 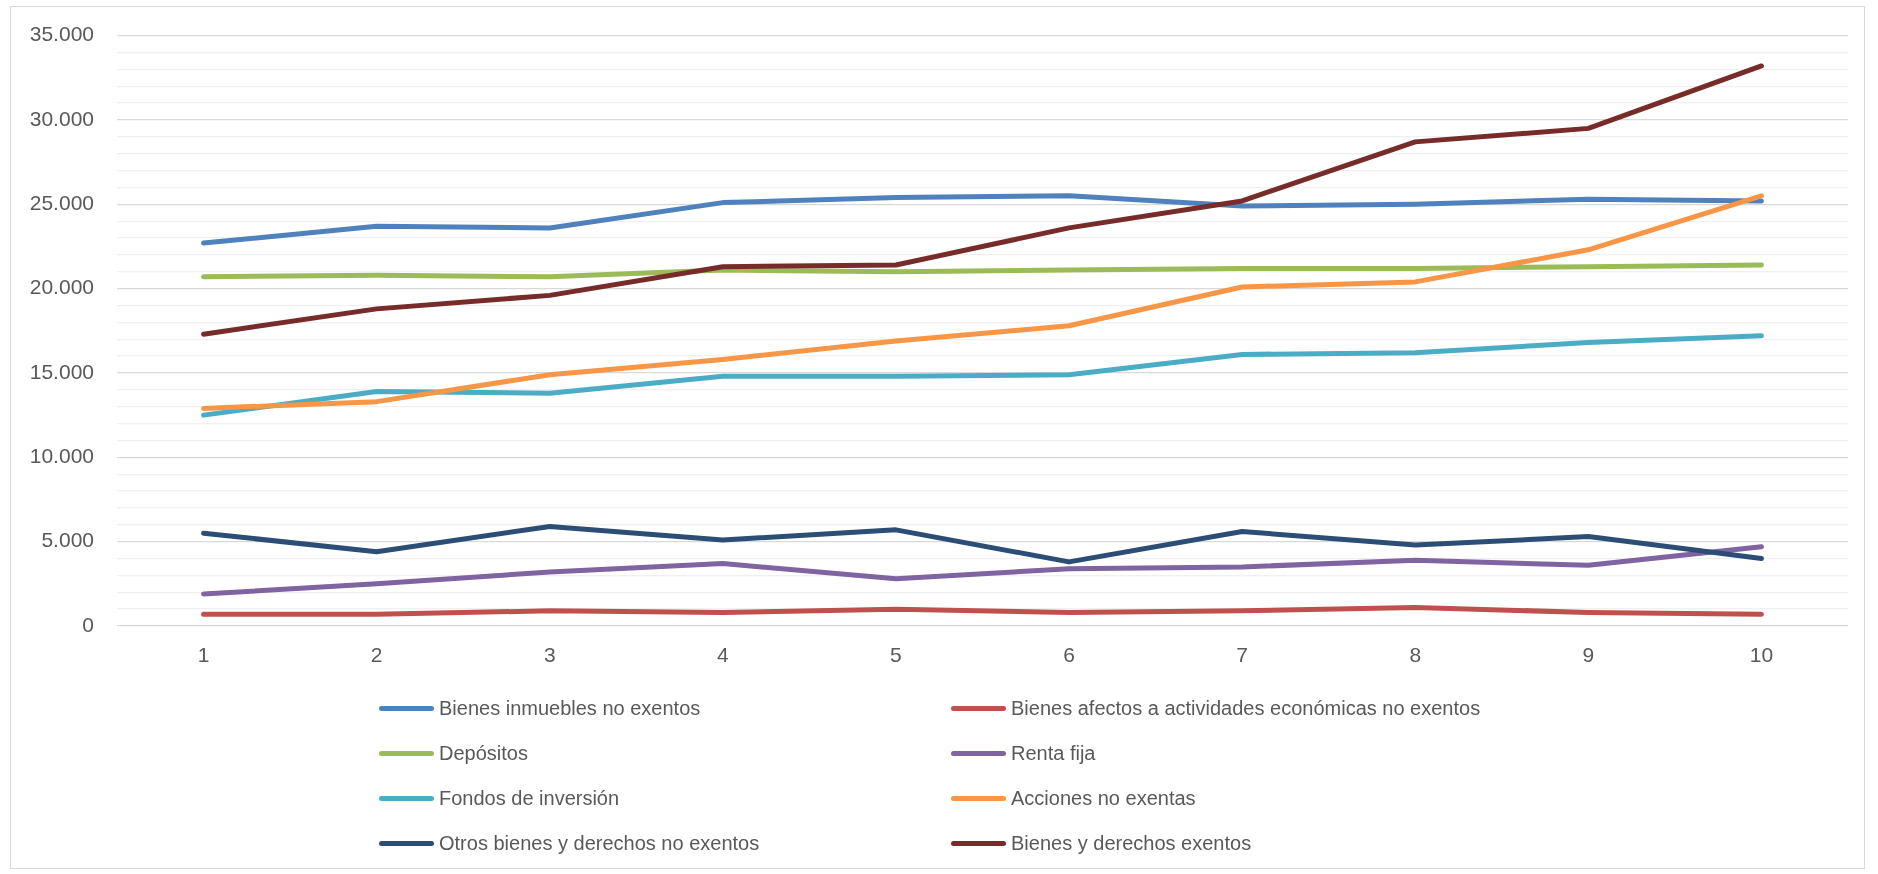 I want to click on x-tick-label: 2, so click(x=376, y=655).